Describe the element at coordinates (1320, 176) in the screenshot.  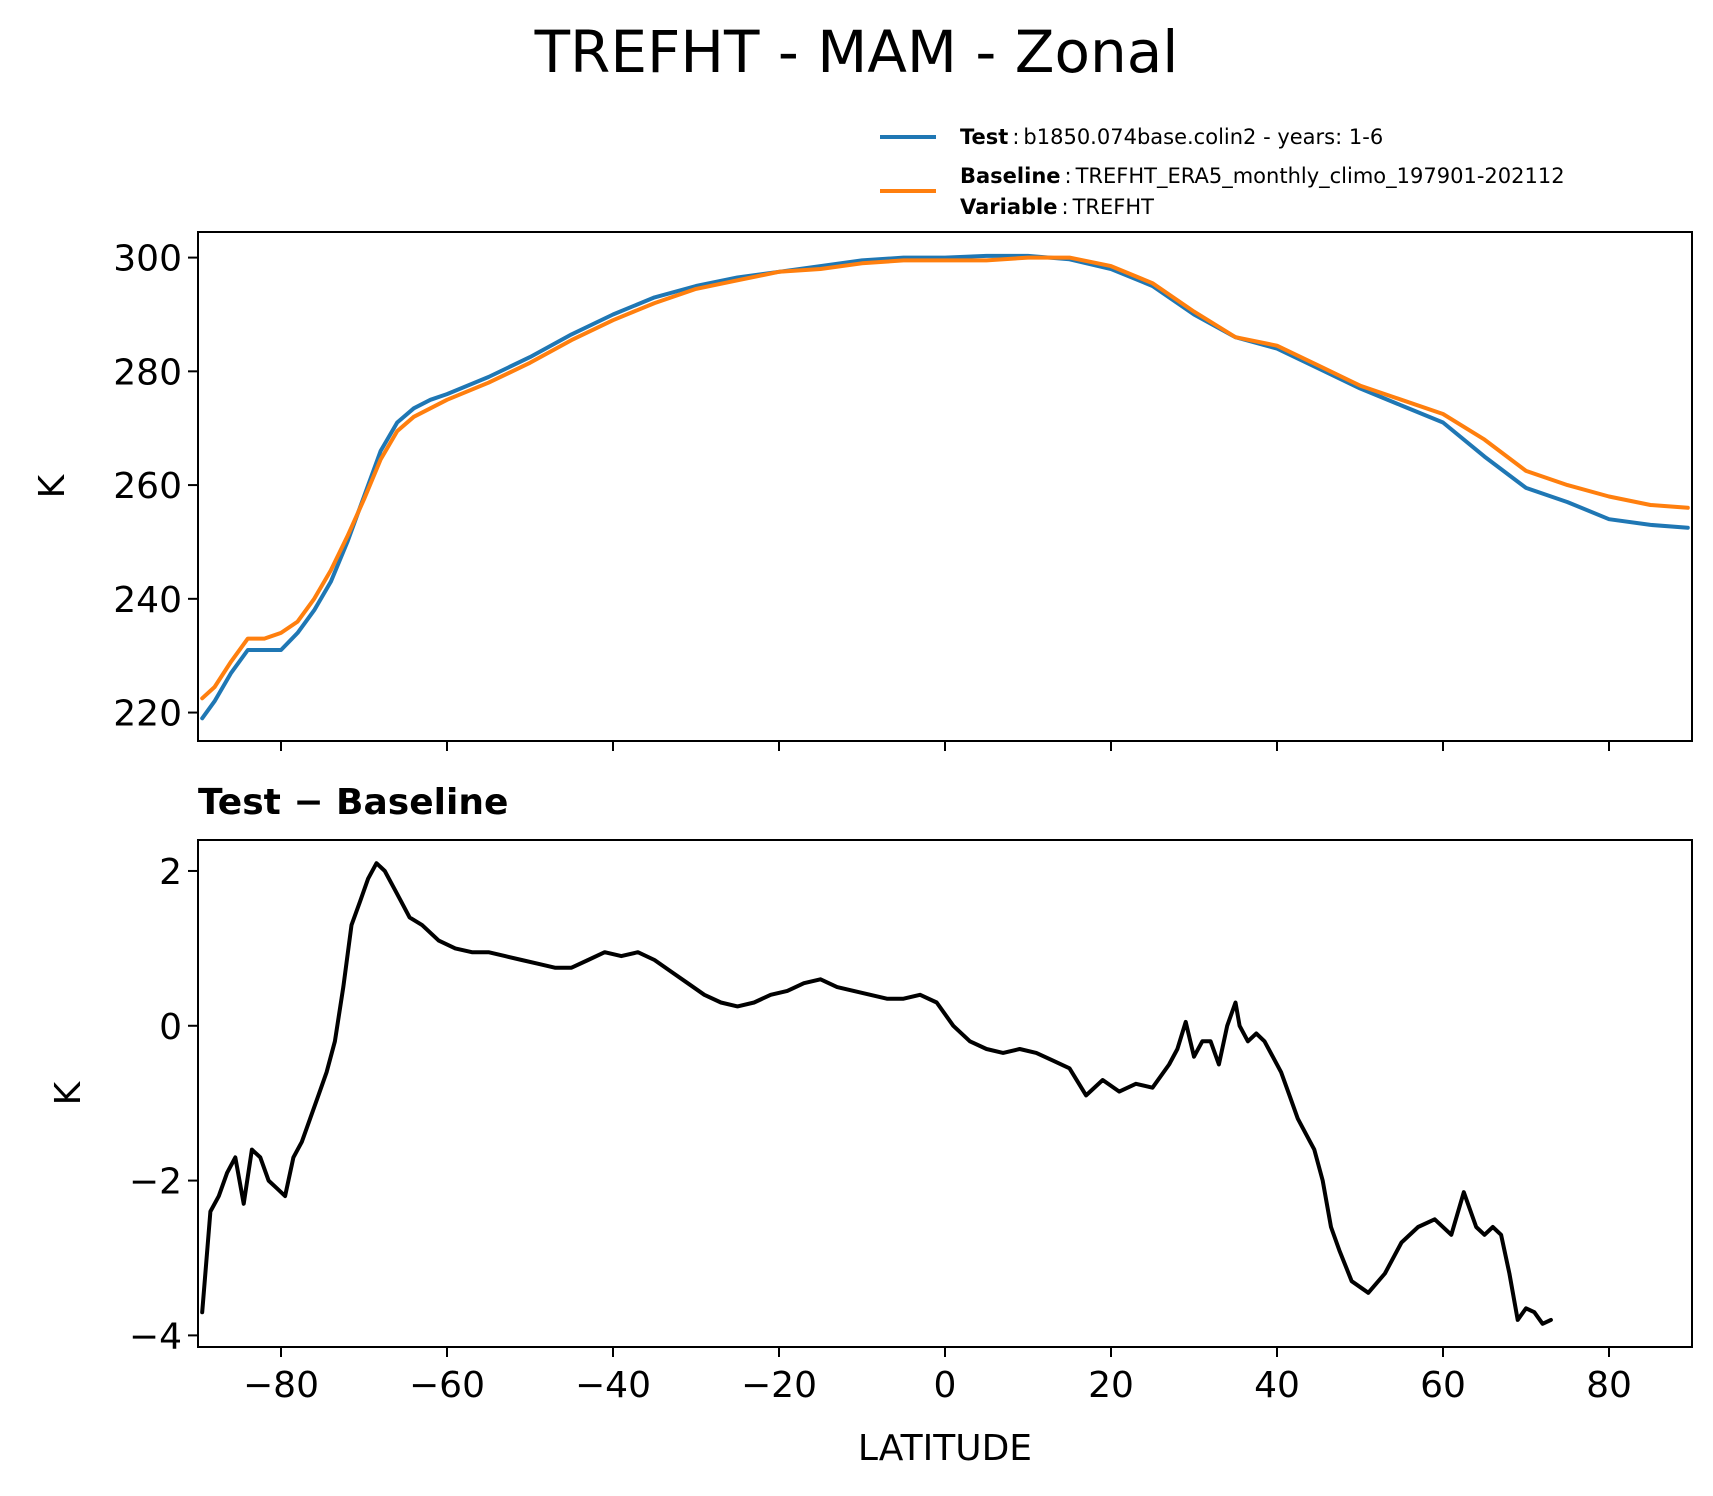
I see `legend-baseline-value: TREFHT_ERA5_monthly_climo_197901-202112` at that location.